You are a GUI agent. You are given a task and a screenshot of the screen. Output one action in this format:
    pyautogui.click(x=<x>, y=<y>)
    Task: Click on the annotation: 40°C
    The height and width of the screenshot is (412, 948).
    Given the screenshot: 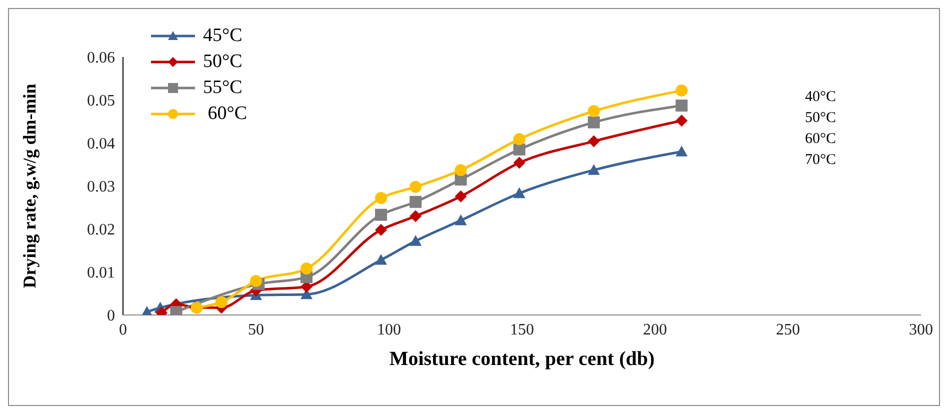 What is the action you would take?
    pyautogui.click(x=820, y=97)
    